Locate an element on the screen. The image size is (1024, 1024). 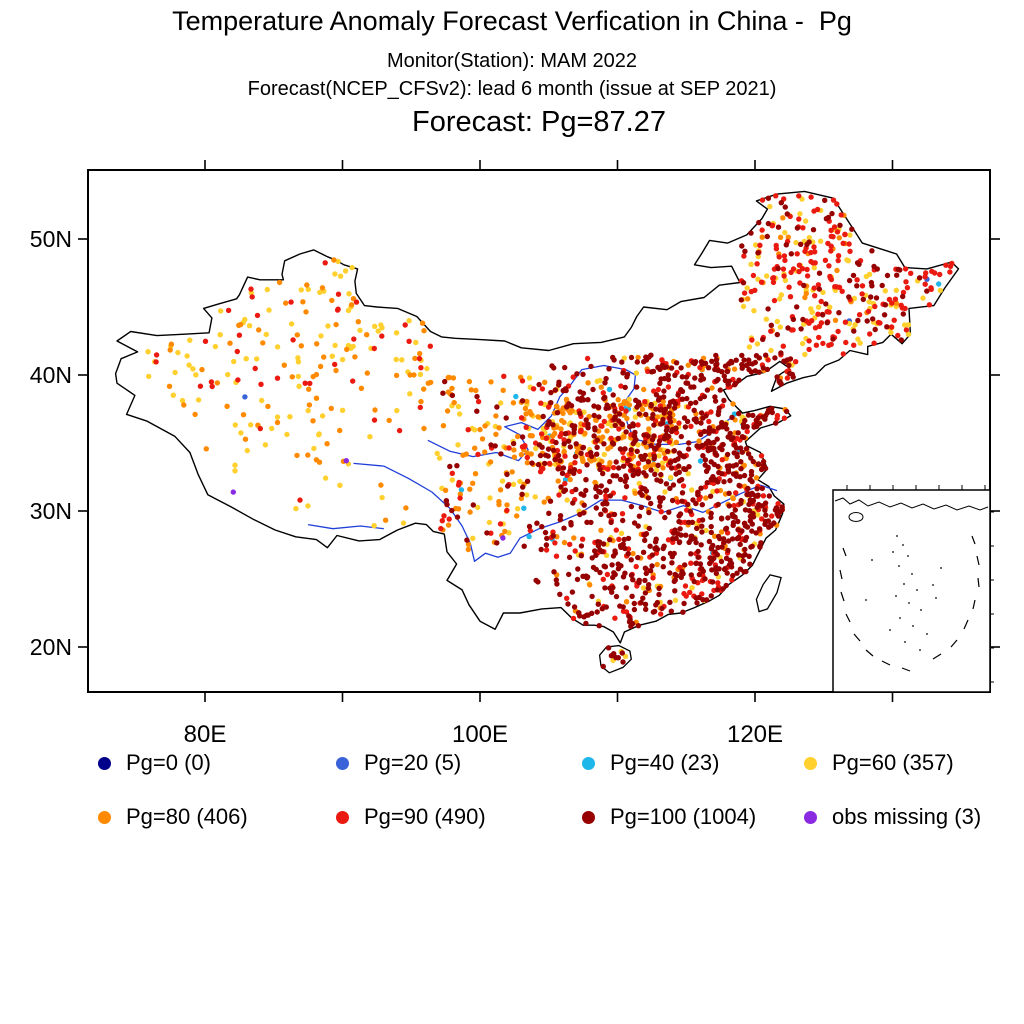
legend-item-pg100: Pg=100 (1004) is located at coordinates (693, 817).